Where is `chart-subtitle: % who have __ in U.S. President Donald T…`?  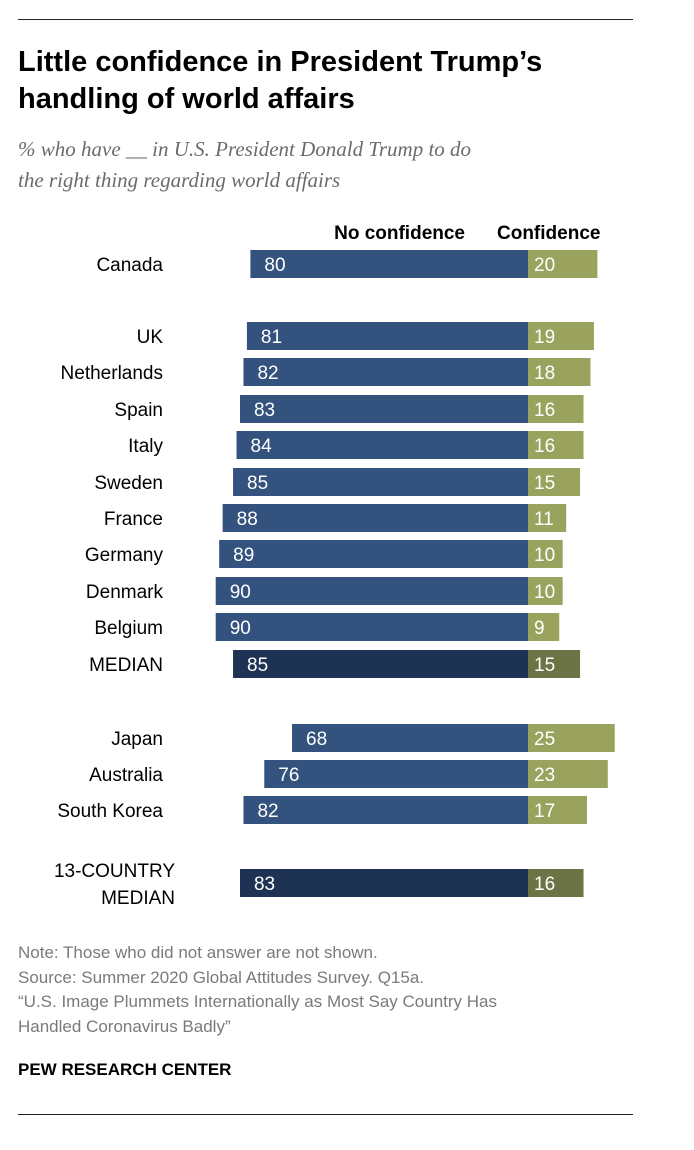 chart-subtitle: % who have __ in U.S. President Donald T… is located at coordinates (338, 165).